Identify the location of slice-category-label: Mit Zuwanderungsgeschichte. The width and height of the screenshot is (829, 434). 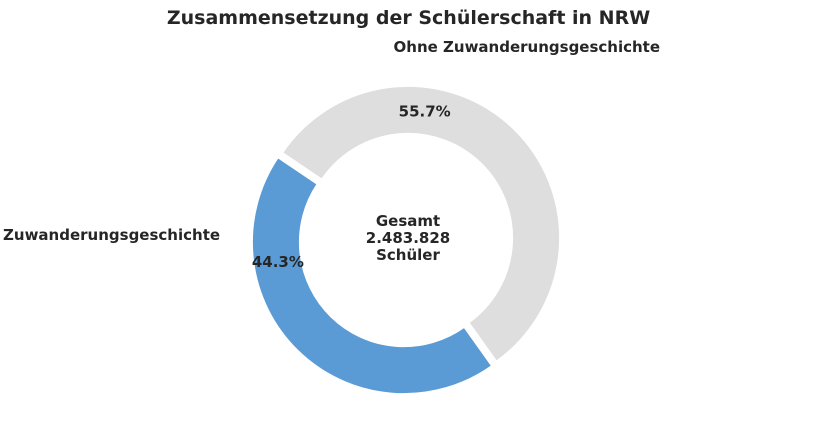
(110, 235).